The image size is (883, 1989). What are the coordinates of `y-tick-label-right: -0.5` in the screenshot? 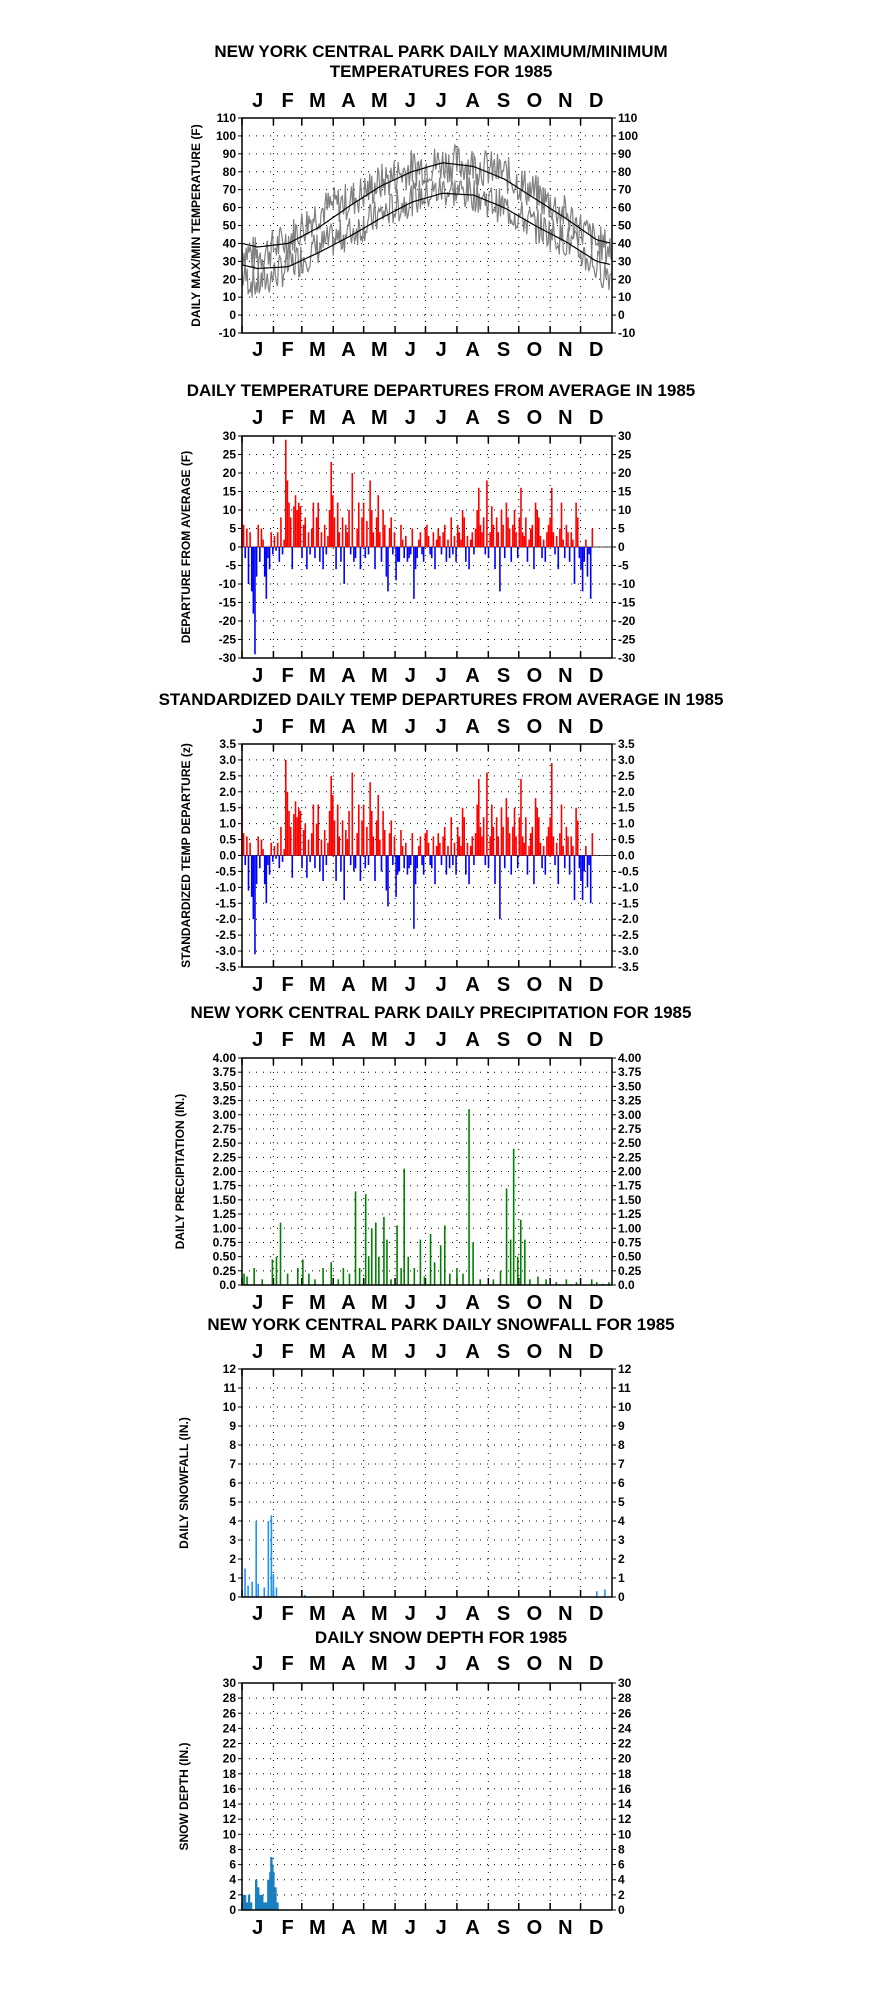 It's located at (628, 871).